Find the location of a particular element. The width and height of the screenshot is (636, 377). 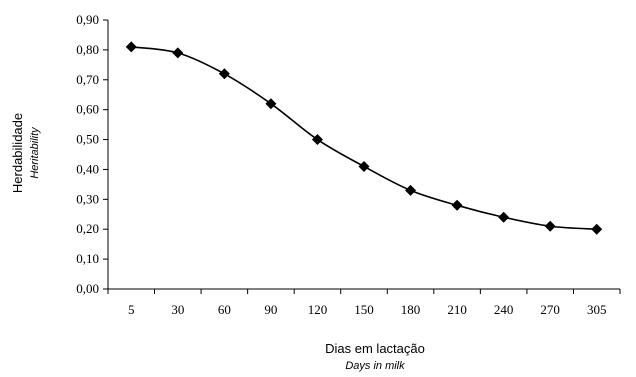

y-axis-title: Herdabilidade is located at coordinates (17, 153).